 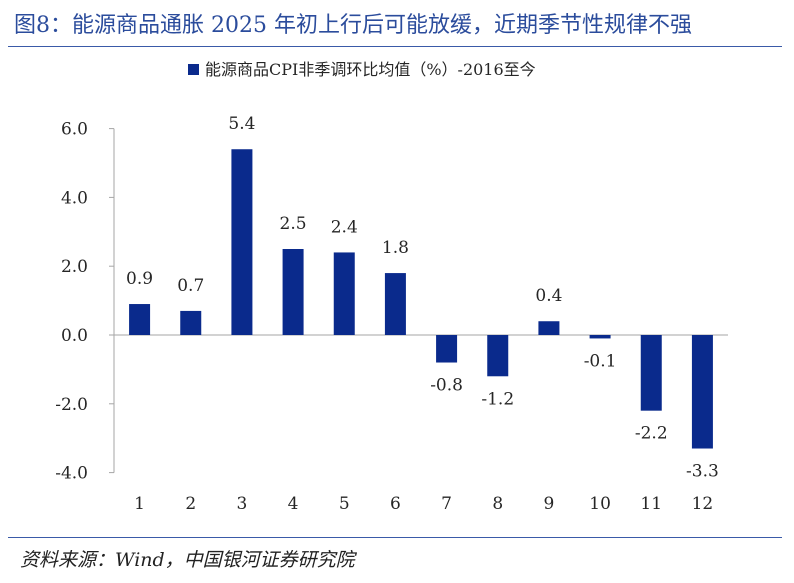 What do you see at coordinates (190, 286) in the screenshot?
I see `data-label: 0.7` at bounding box center [190, 286].